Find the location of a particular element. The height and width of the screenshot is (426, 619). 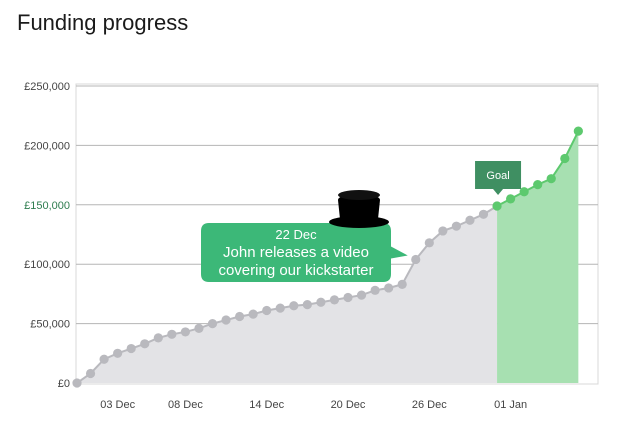

x-tick-label: 20 Dec is located at coordinates (348, 405).